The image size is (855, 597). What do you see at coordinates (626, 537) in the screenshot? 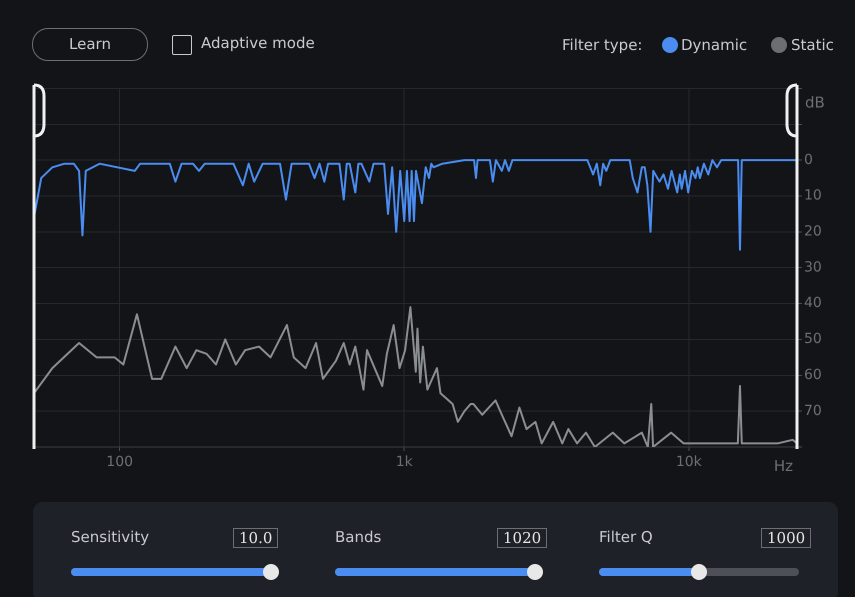
I see `text: Filter Q` at bounding box center [626, 537].